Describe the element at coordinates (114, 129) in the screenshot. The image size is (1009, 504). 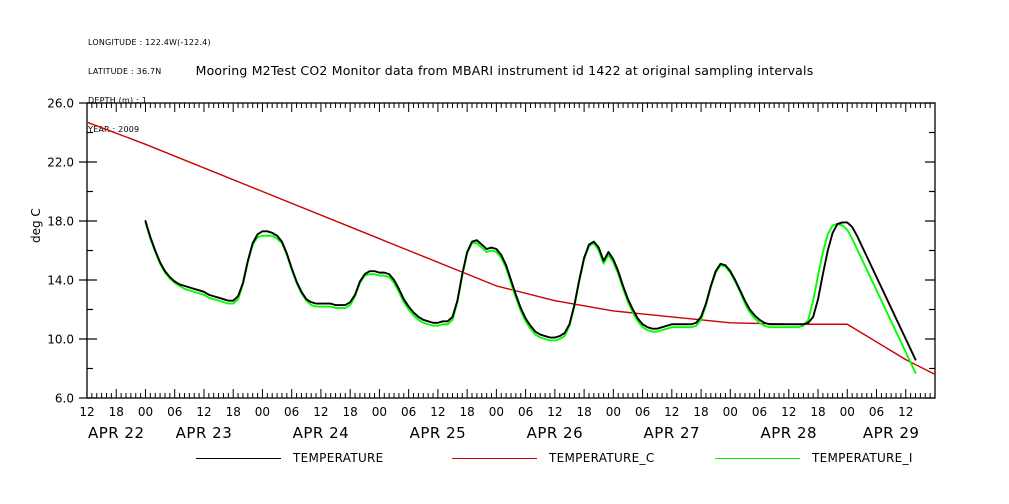
I see `metadata-year: YEAR : 2009` at that location.